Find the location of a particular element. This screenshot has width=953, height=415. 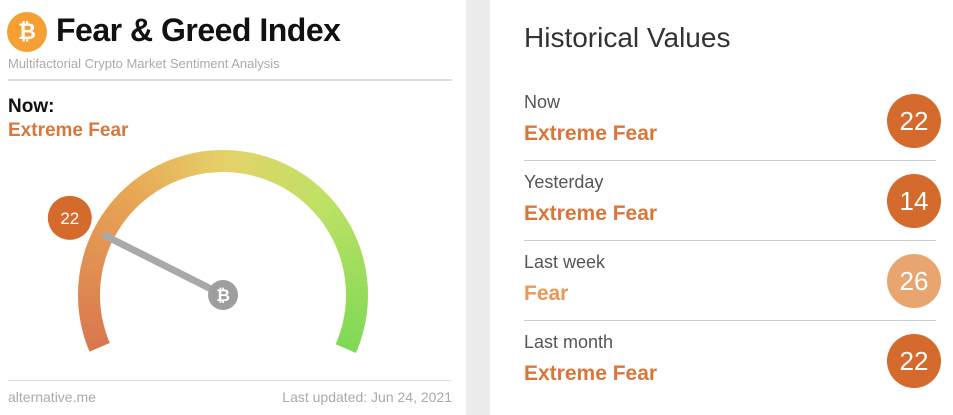

history-row: Last week Fear 26 is located at coordinates (732, 282).